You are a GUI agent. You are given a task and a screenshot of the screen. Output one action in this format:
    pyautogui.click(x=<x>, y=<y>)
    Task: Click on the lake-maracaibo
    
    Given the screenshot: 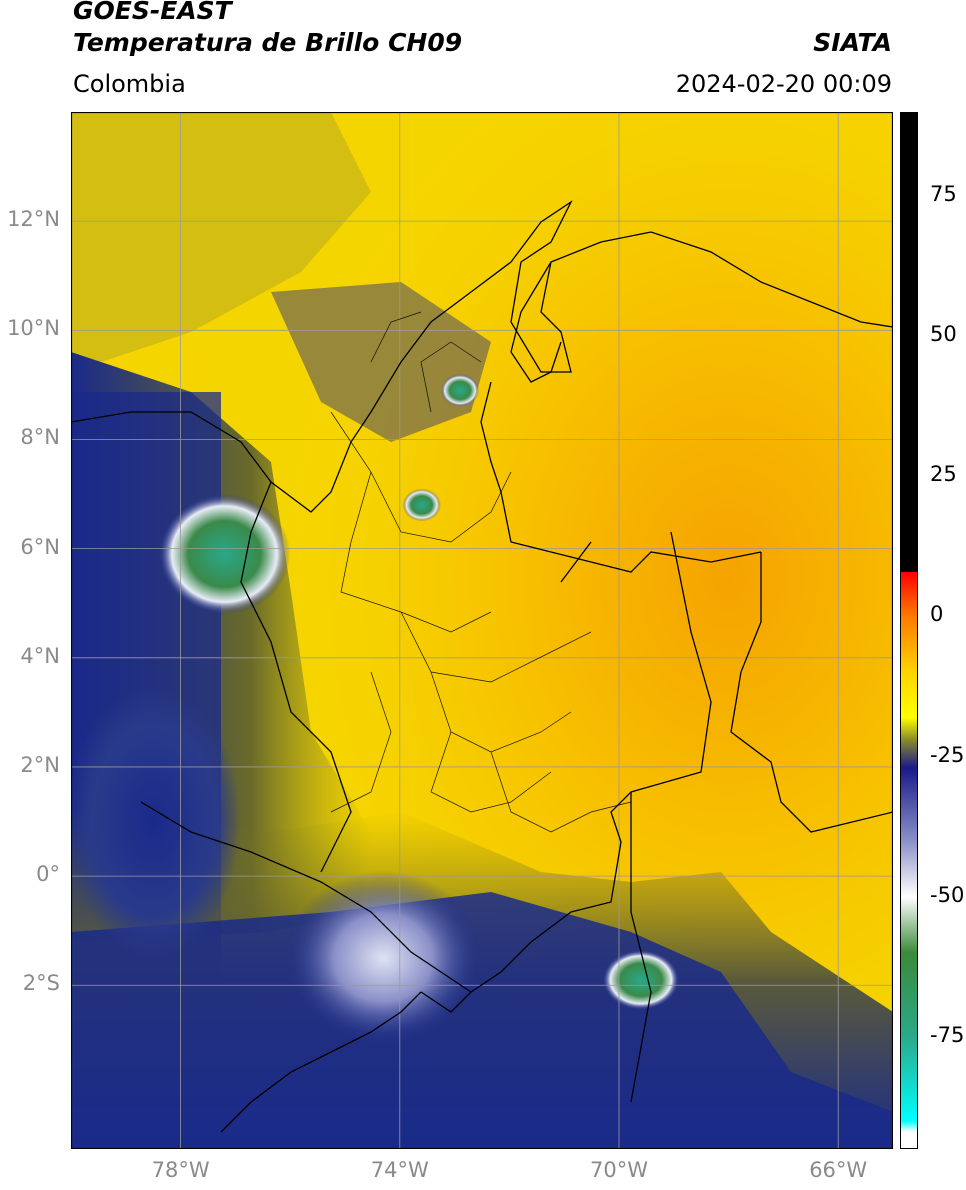 What is the action you would take?
    pyautogui.click(x=536, y=322)
    